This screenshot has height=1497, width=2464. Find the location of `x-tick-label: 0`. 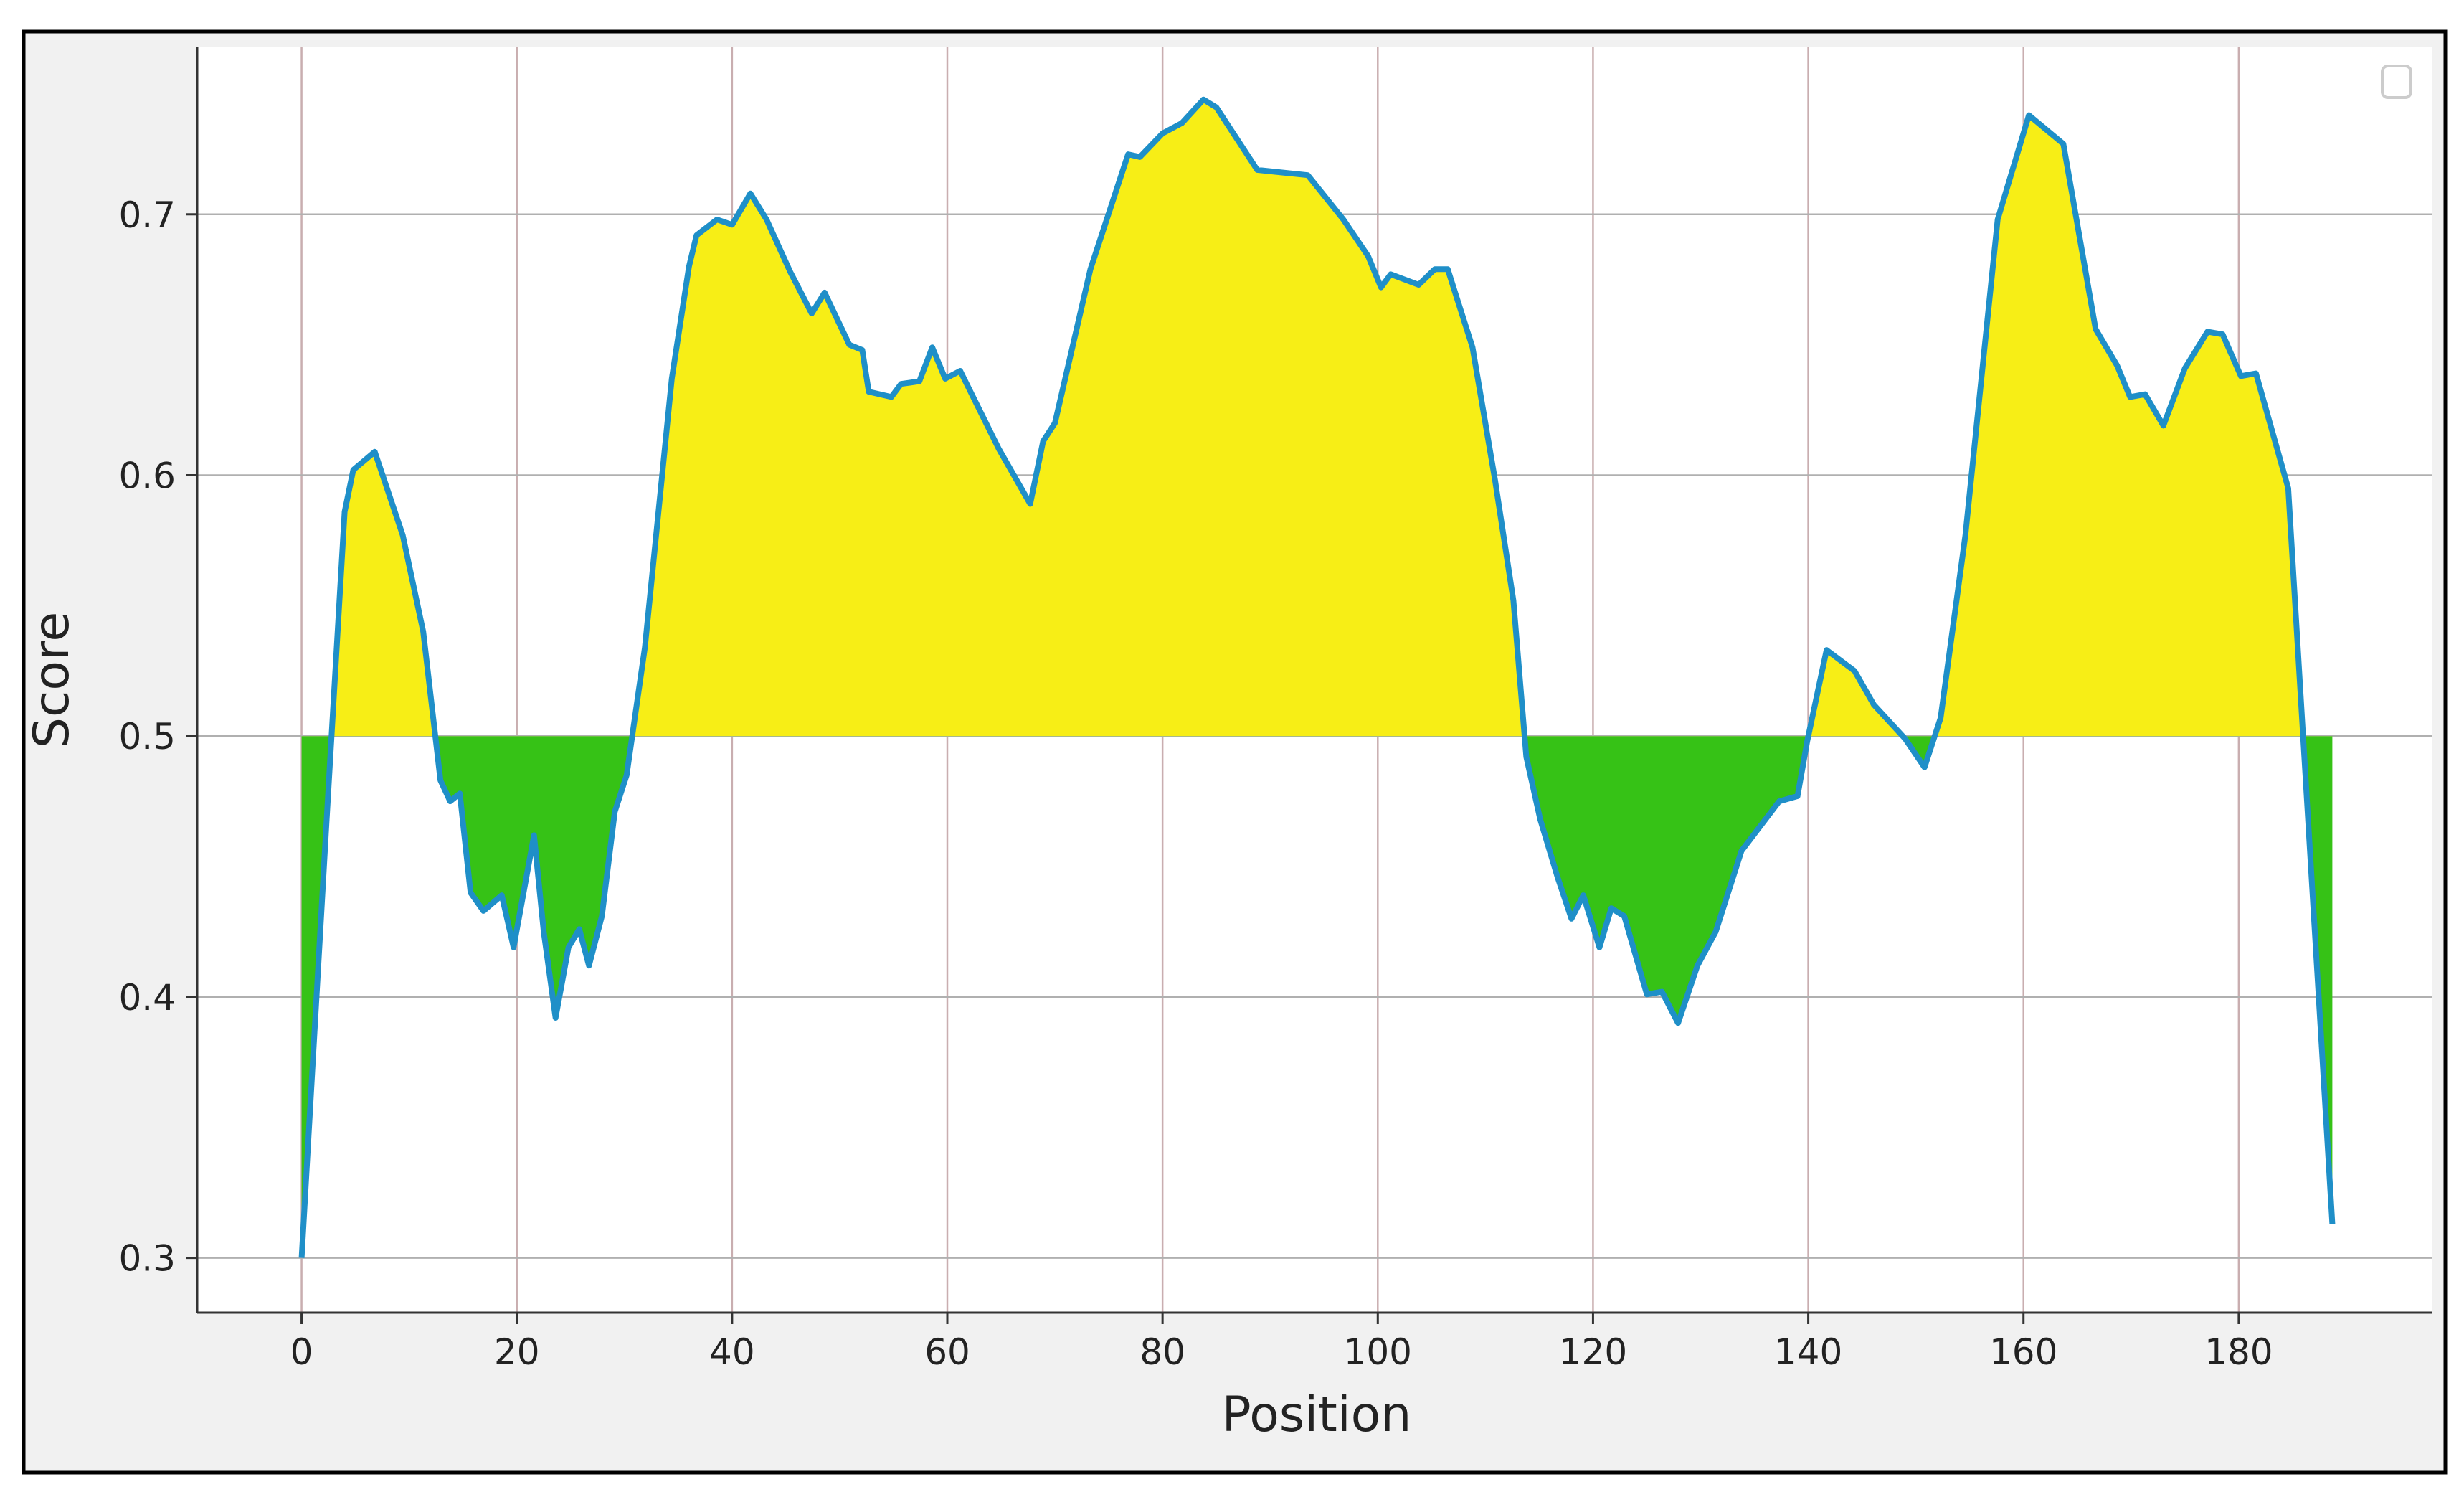

x-tick-label: 0 is located at coordinates (301, 1352).